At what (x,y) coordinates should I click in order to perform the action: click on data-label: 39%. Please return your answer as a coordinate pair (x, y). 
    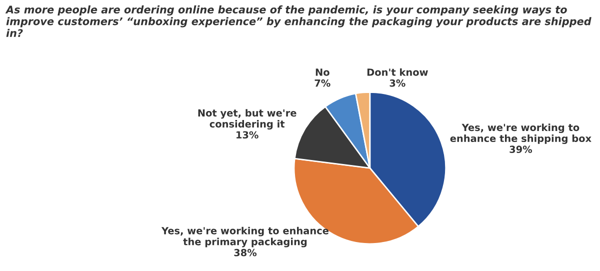
    Looking at the image, I should click on (521, 150).